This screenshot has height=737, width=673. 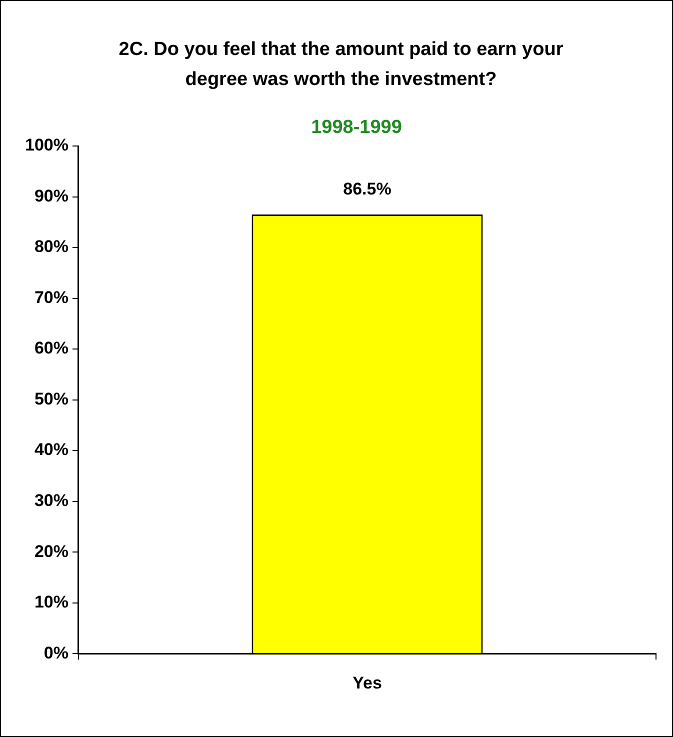 What do you see at coordinates (356, 127) in the screenshot?
I see `chart-subtitle: 1998-1999` at bounding box center [356, 127].